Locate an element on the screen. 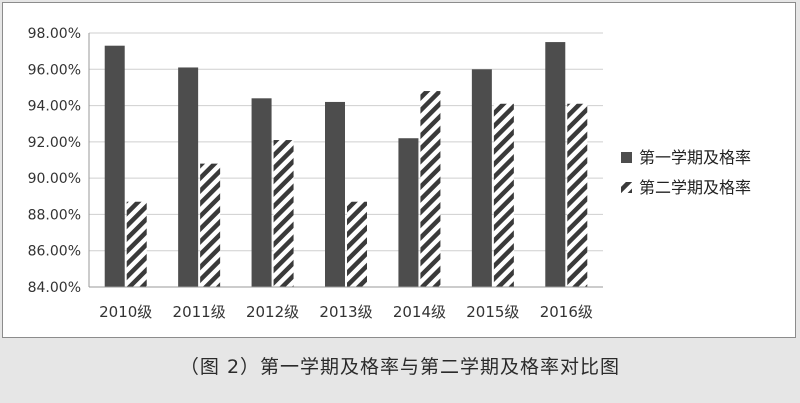 The image size is (800, 403). x-tick-label: 2016级 is located at coordinates (566, 312).